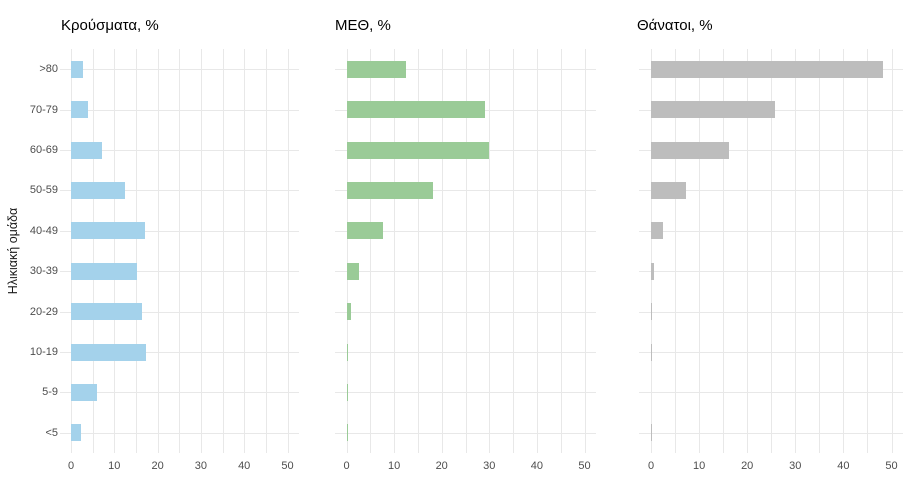 The width and height of the screenshot is (923, 488). Describe the element at coordinates (110, 25) in the screenshot. I see `panel-title-cases: Κρούσματα, %` at that location.